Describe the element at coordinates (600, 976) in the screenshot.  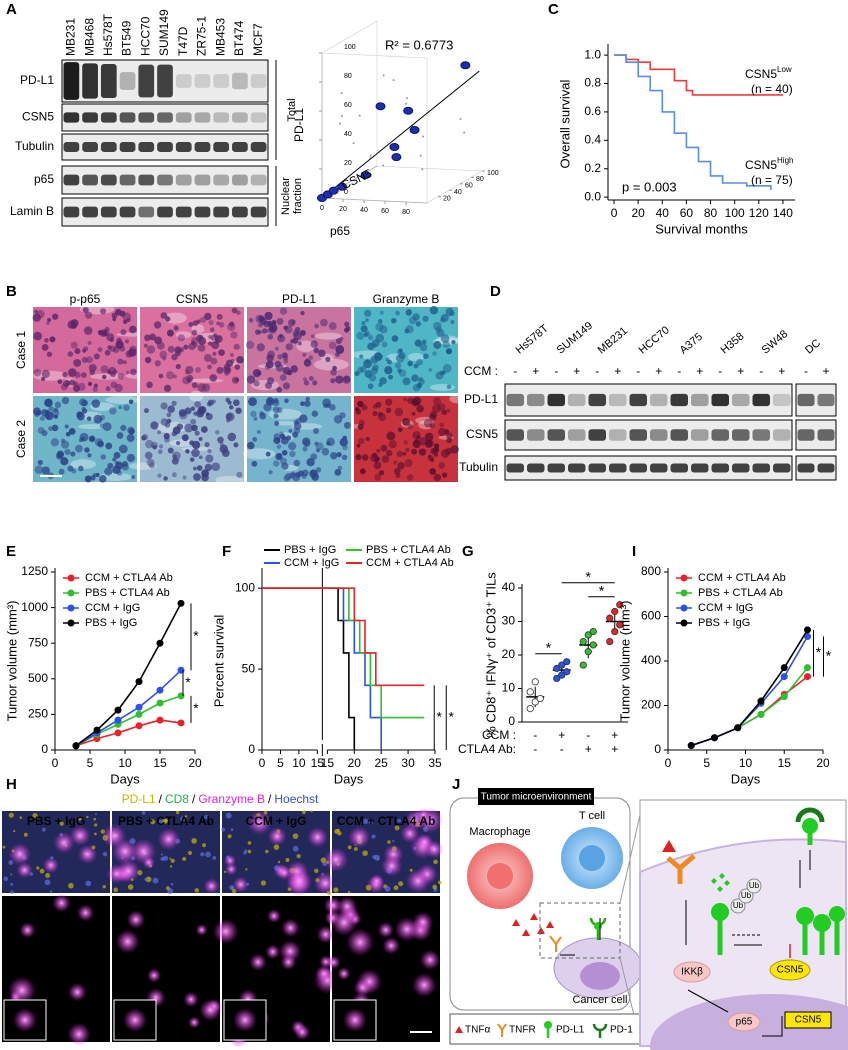
I see `nucleus` at that location.